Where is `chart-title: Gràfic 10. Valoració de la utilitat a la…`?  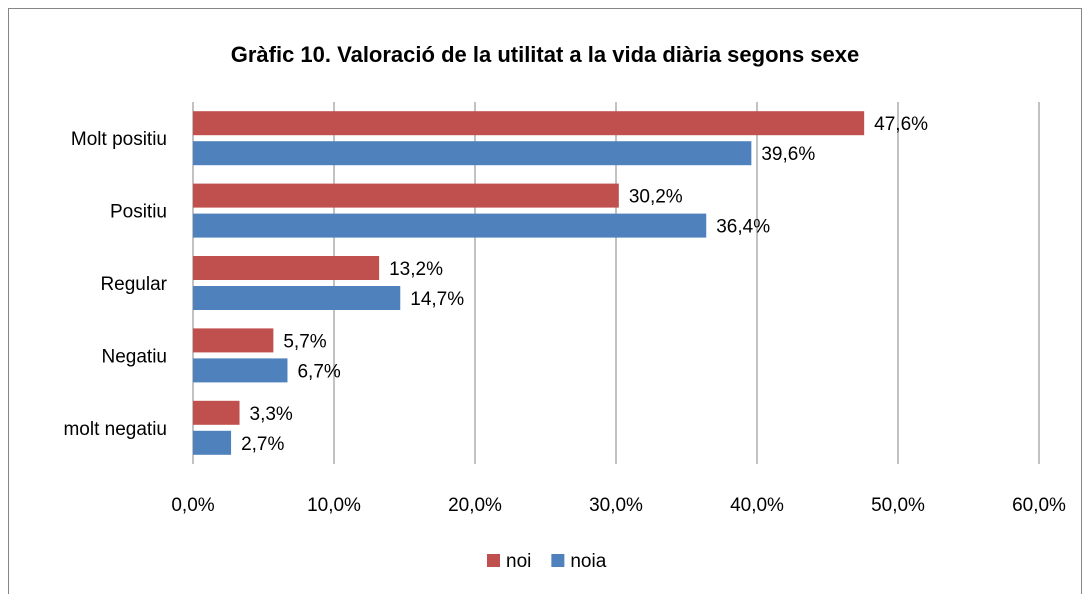
chart-title: Gràfic 10. Valoració de la utilitat a la… is located at coordinates (545, 54).